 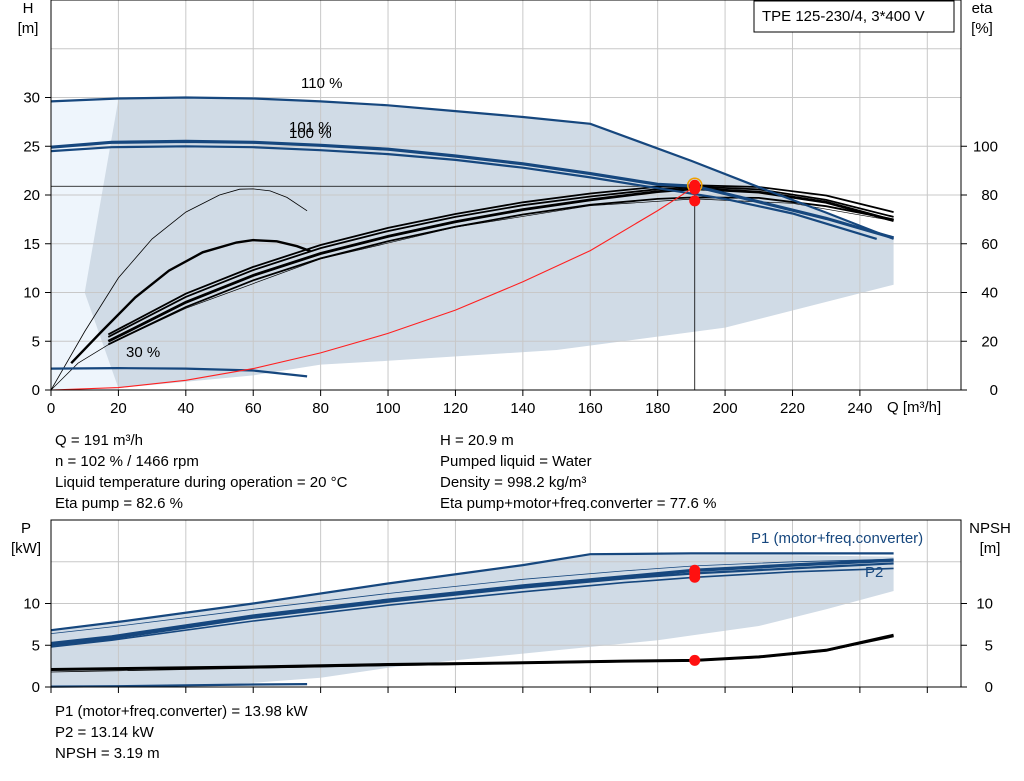 I want to click on x-tick-label: 220, so click(x=792, y=408).